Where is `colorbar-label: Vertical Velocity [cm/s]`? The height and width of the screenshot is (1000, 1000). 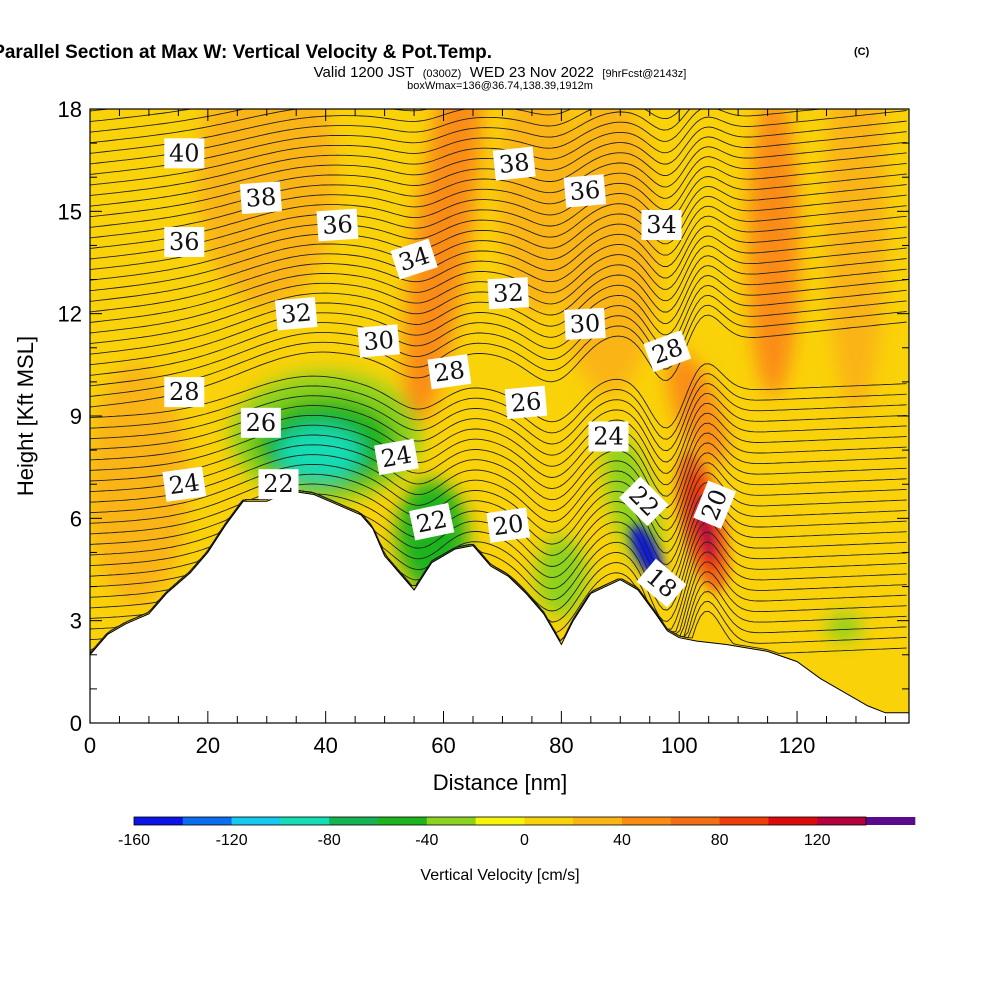
colorbar-label: Vertical Velocity [cm/s] is located at coordinates (499, 875).